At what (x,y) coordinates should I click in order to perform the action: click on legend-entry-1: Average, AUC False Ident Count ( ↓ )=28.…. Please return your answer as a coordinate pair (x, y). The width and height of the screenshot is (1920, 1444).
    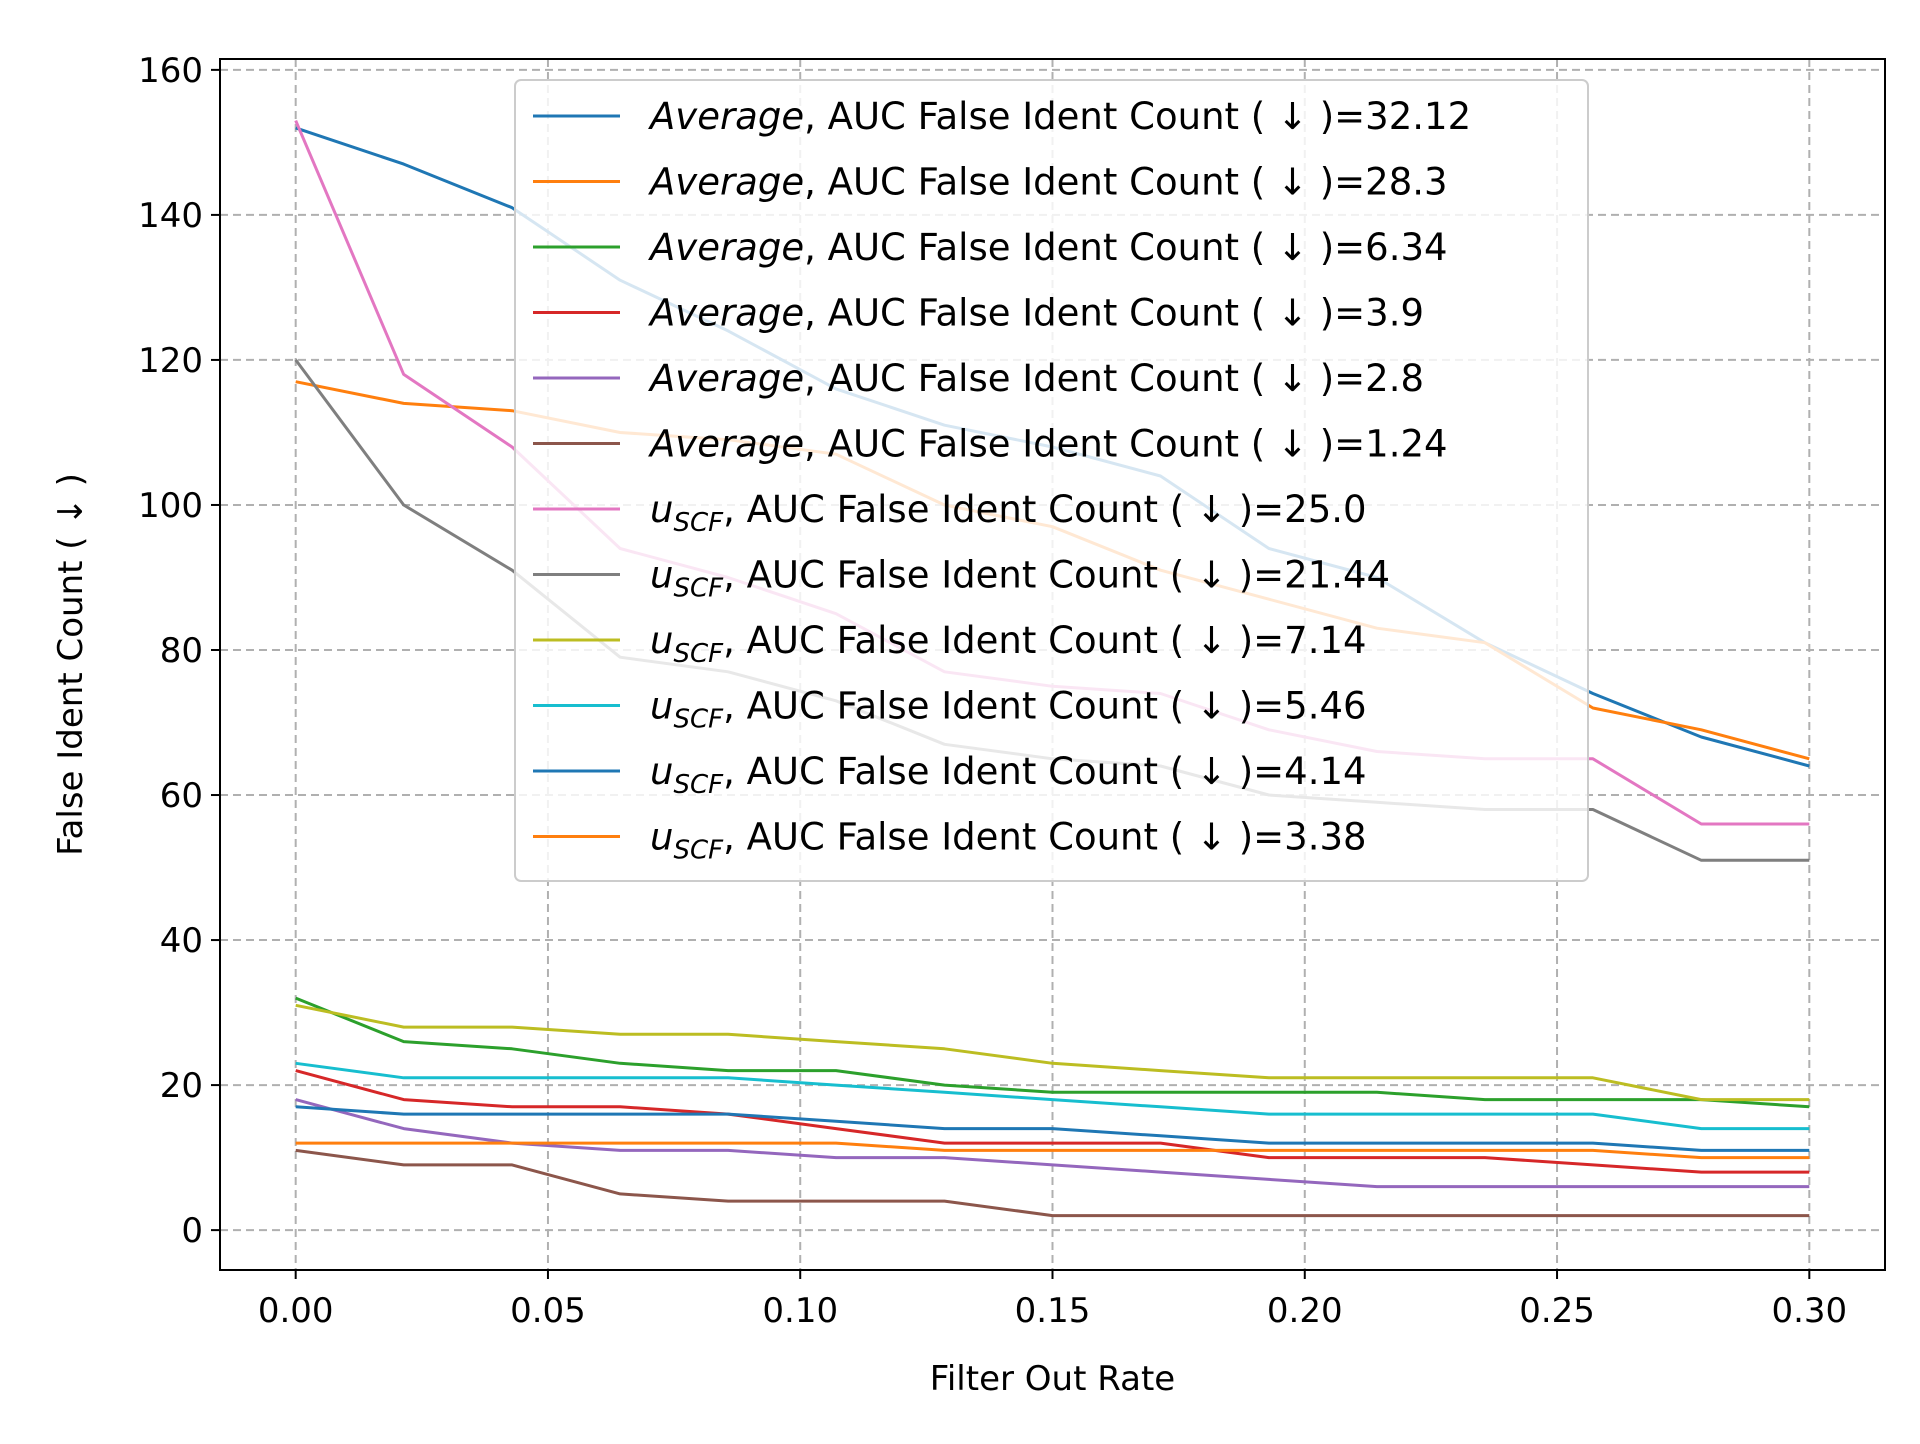
    Looking at the image, I should click on (1048, 182).